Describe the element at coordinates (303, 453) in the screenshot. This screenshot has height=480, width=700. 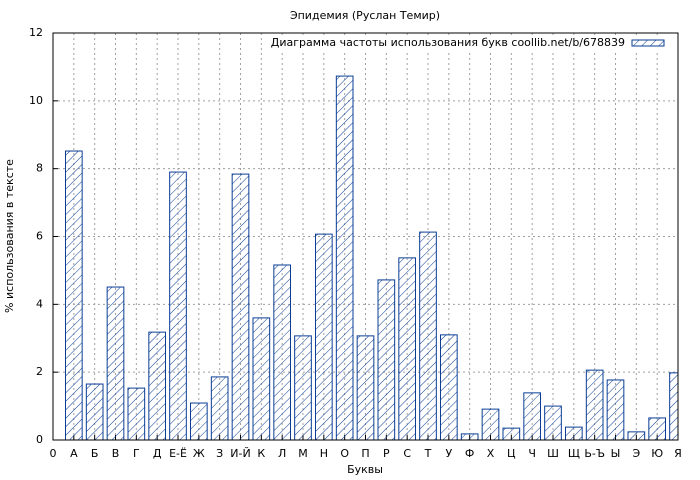
I see `x-tick-label: М` at that location.